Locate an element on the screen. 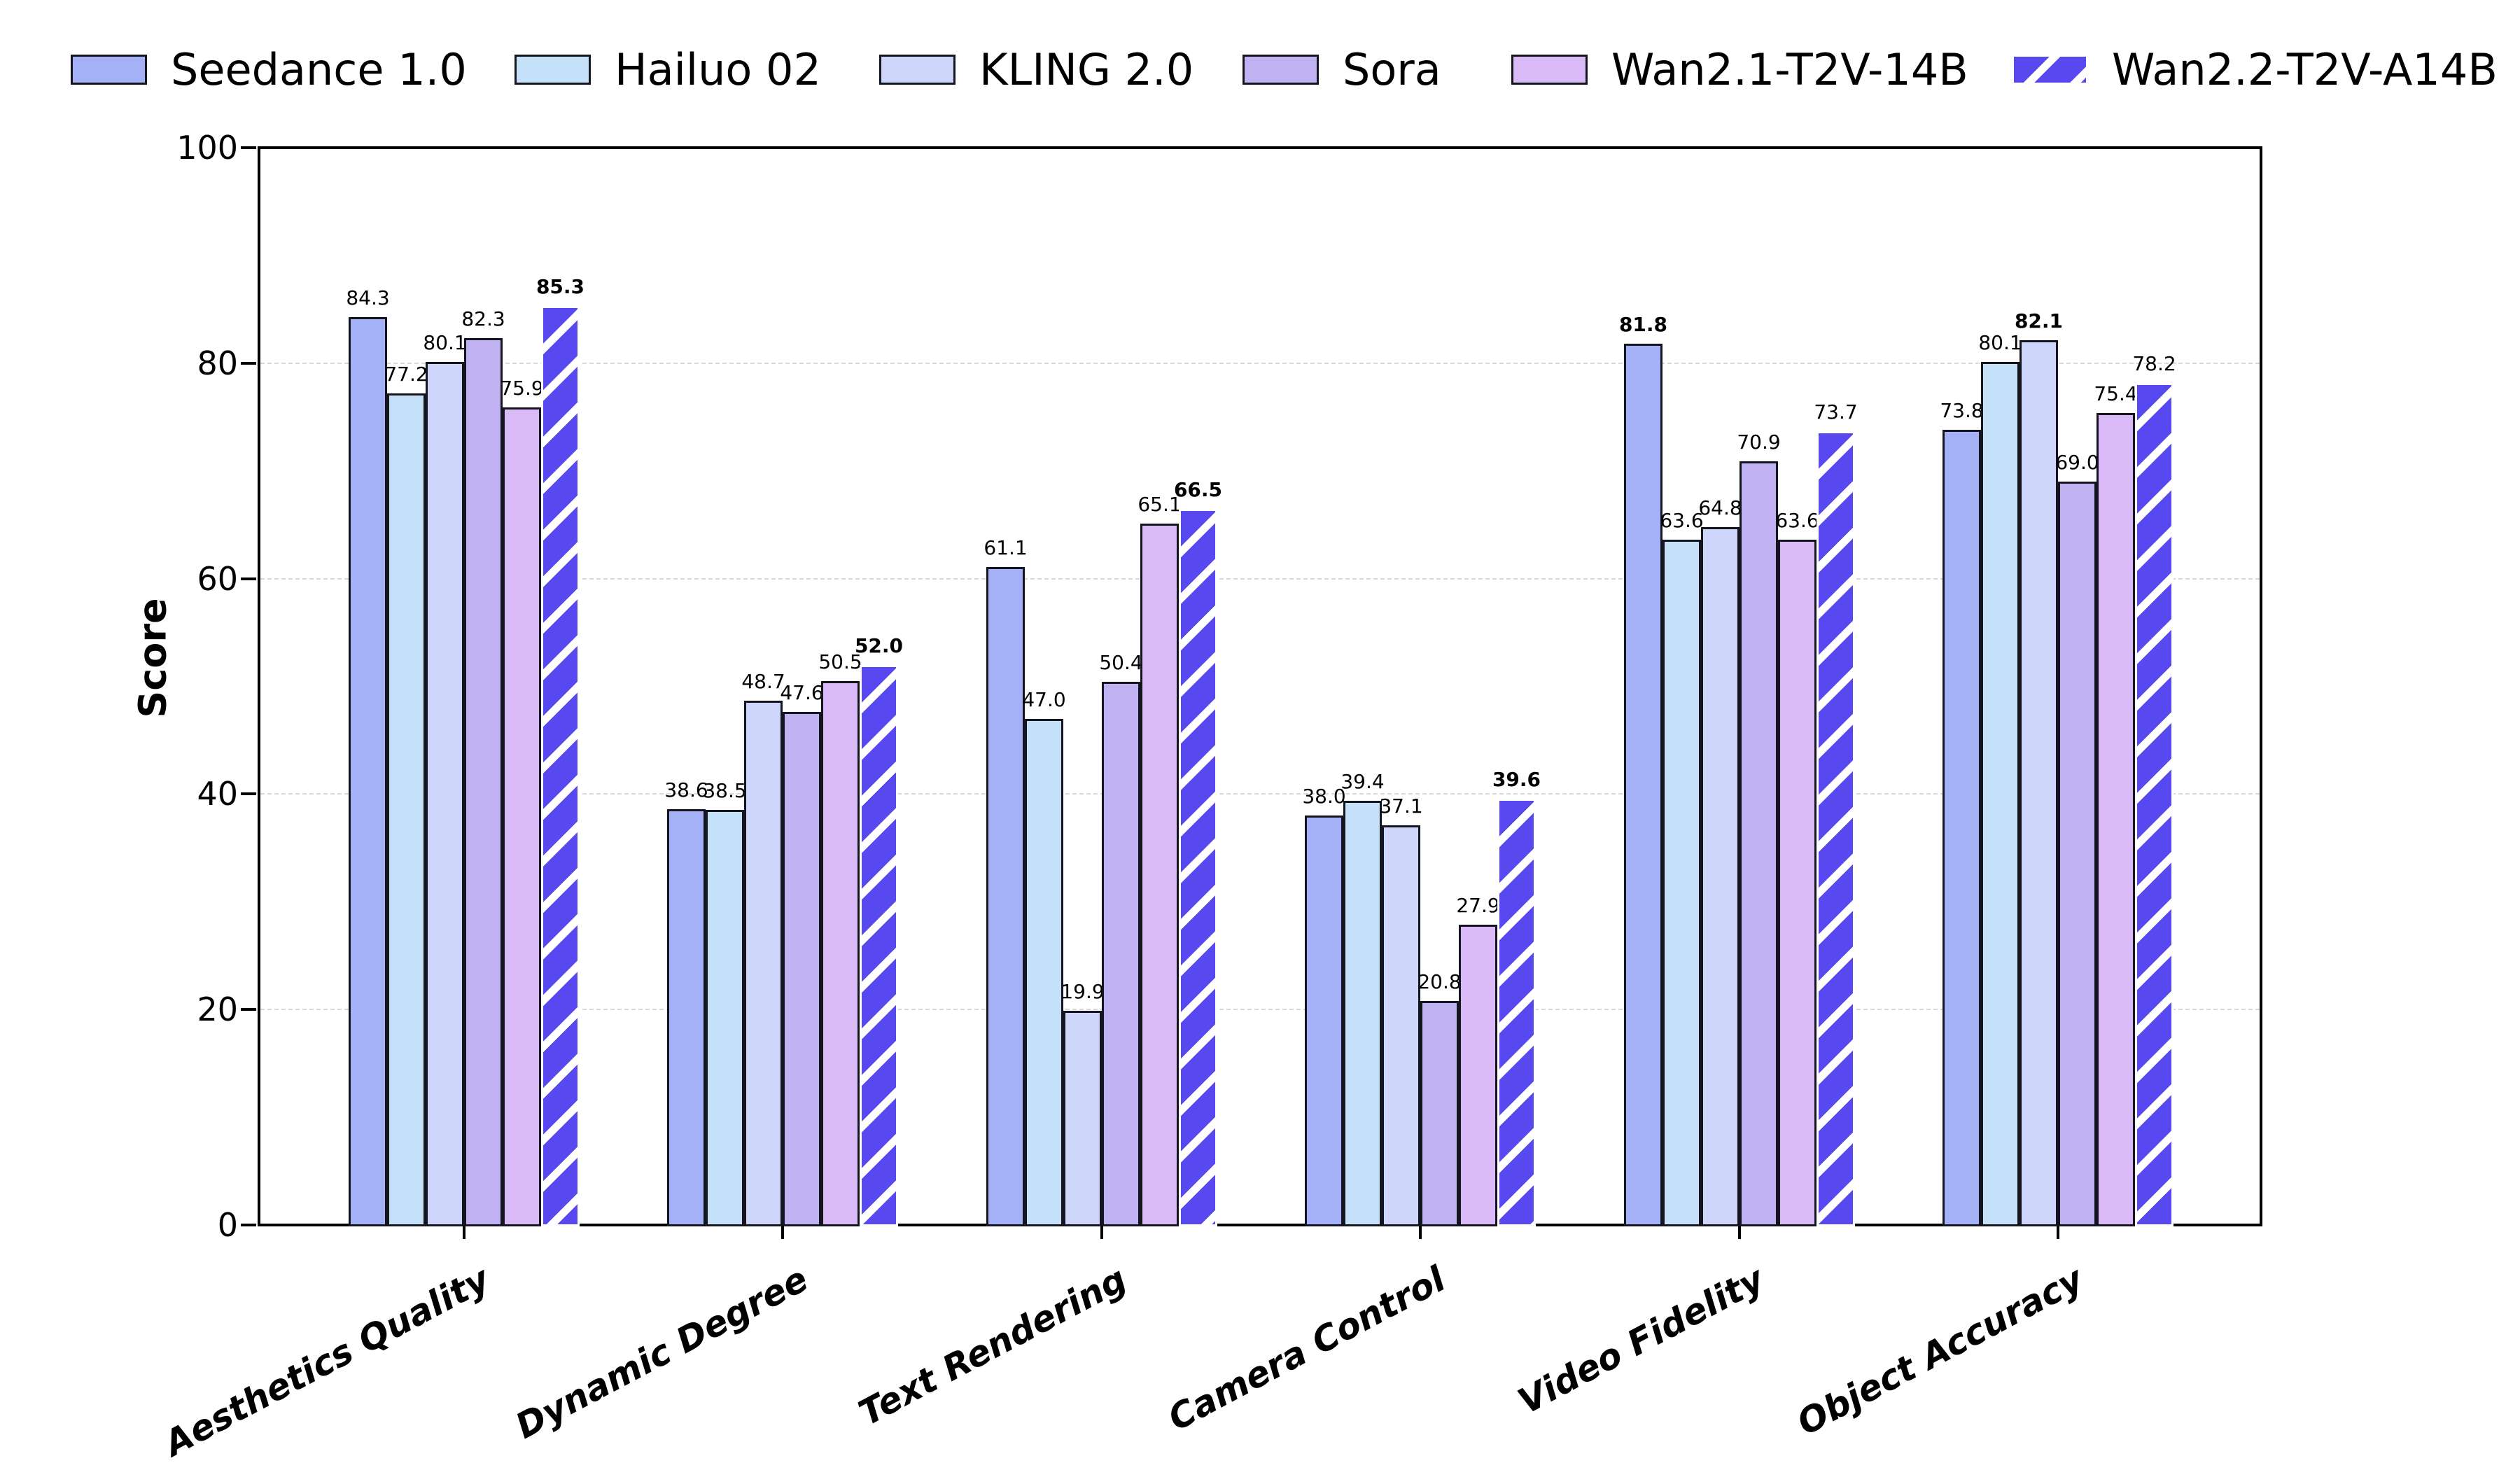 Image resolution: width=2520 pixels, height=1470 pixels. bar-seedance-1-0-cat0 is located at coordinates (368, 771).